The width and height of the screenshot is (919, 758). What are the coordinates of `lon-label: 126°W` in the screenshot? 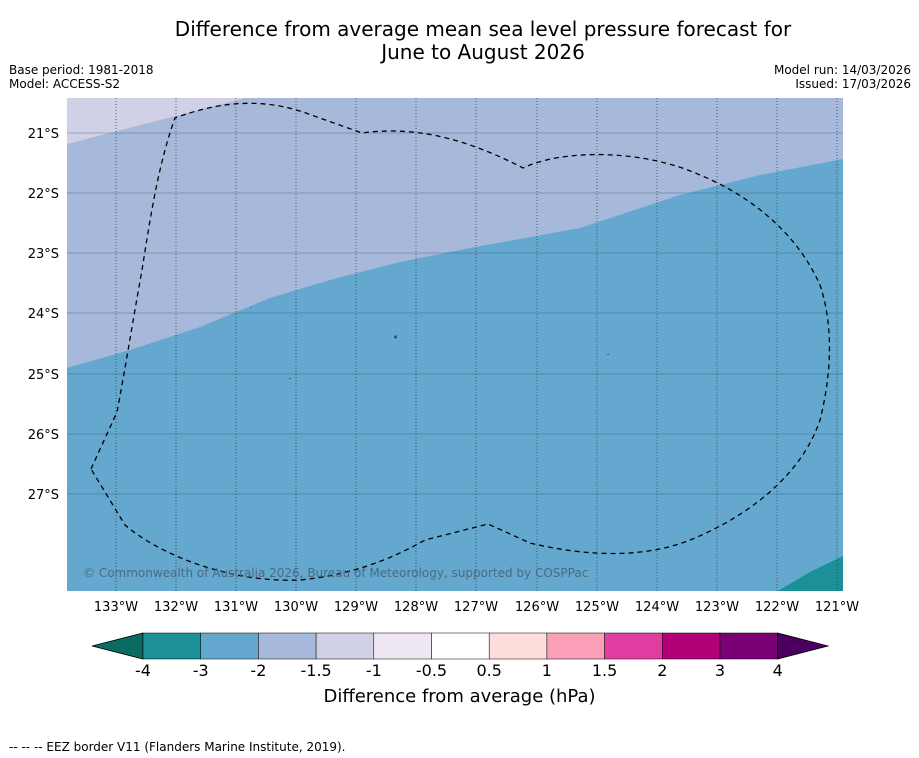 It's located at (537, 607).